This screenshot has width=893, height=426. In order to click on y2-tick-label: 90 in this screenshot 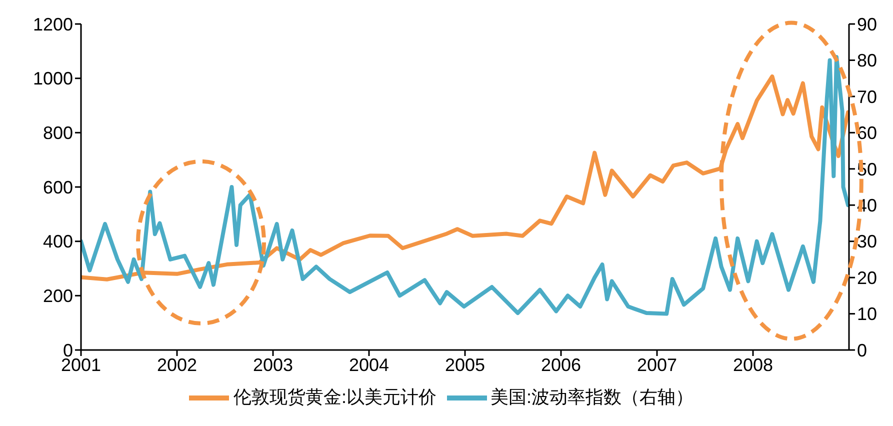, I will do `click(867, 24)`.